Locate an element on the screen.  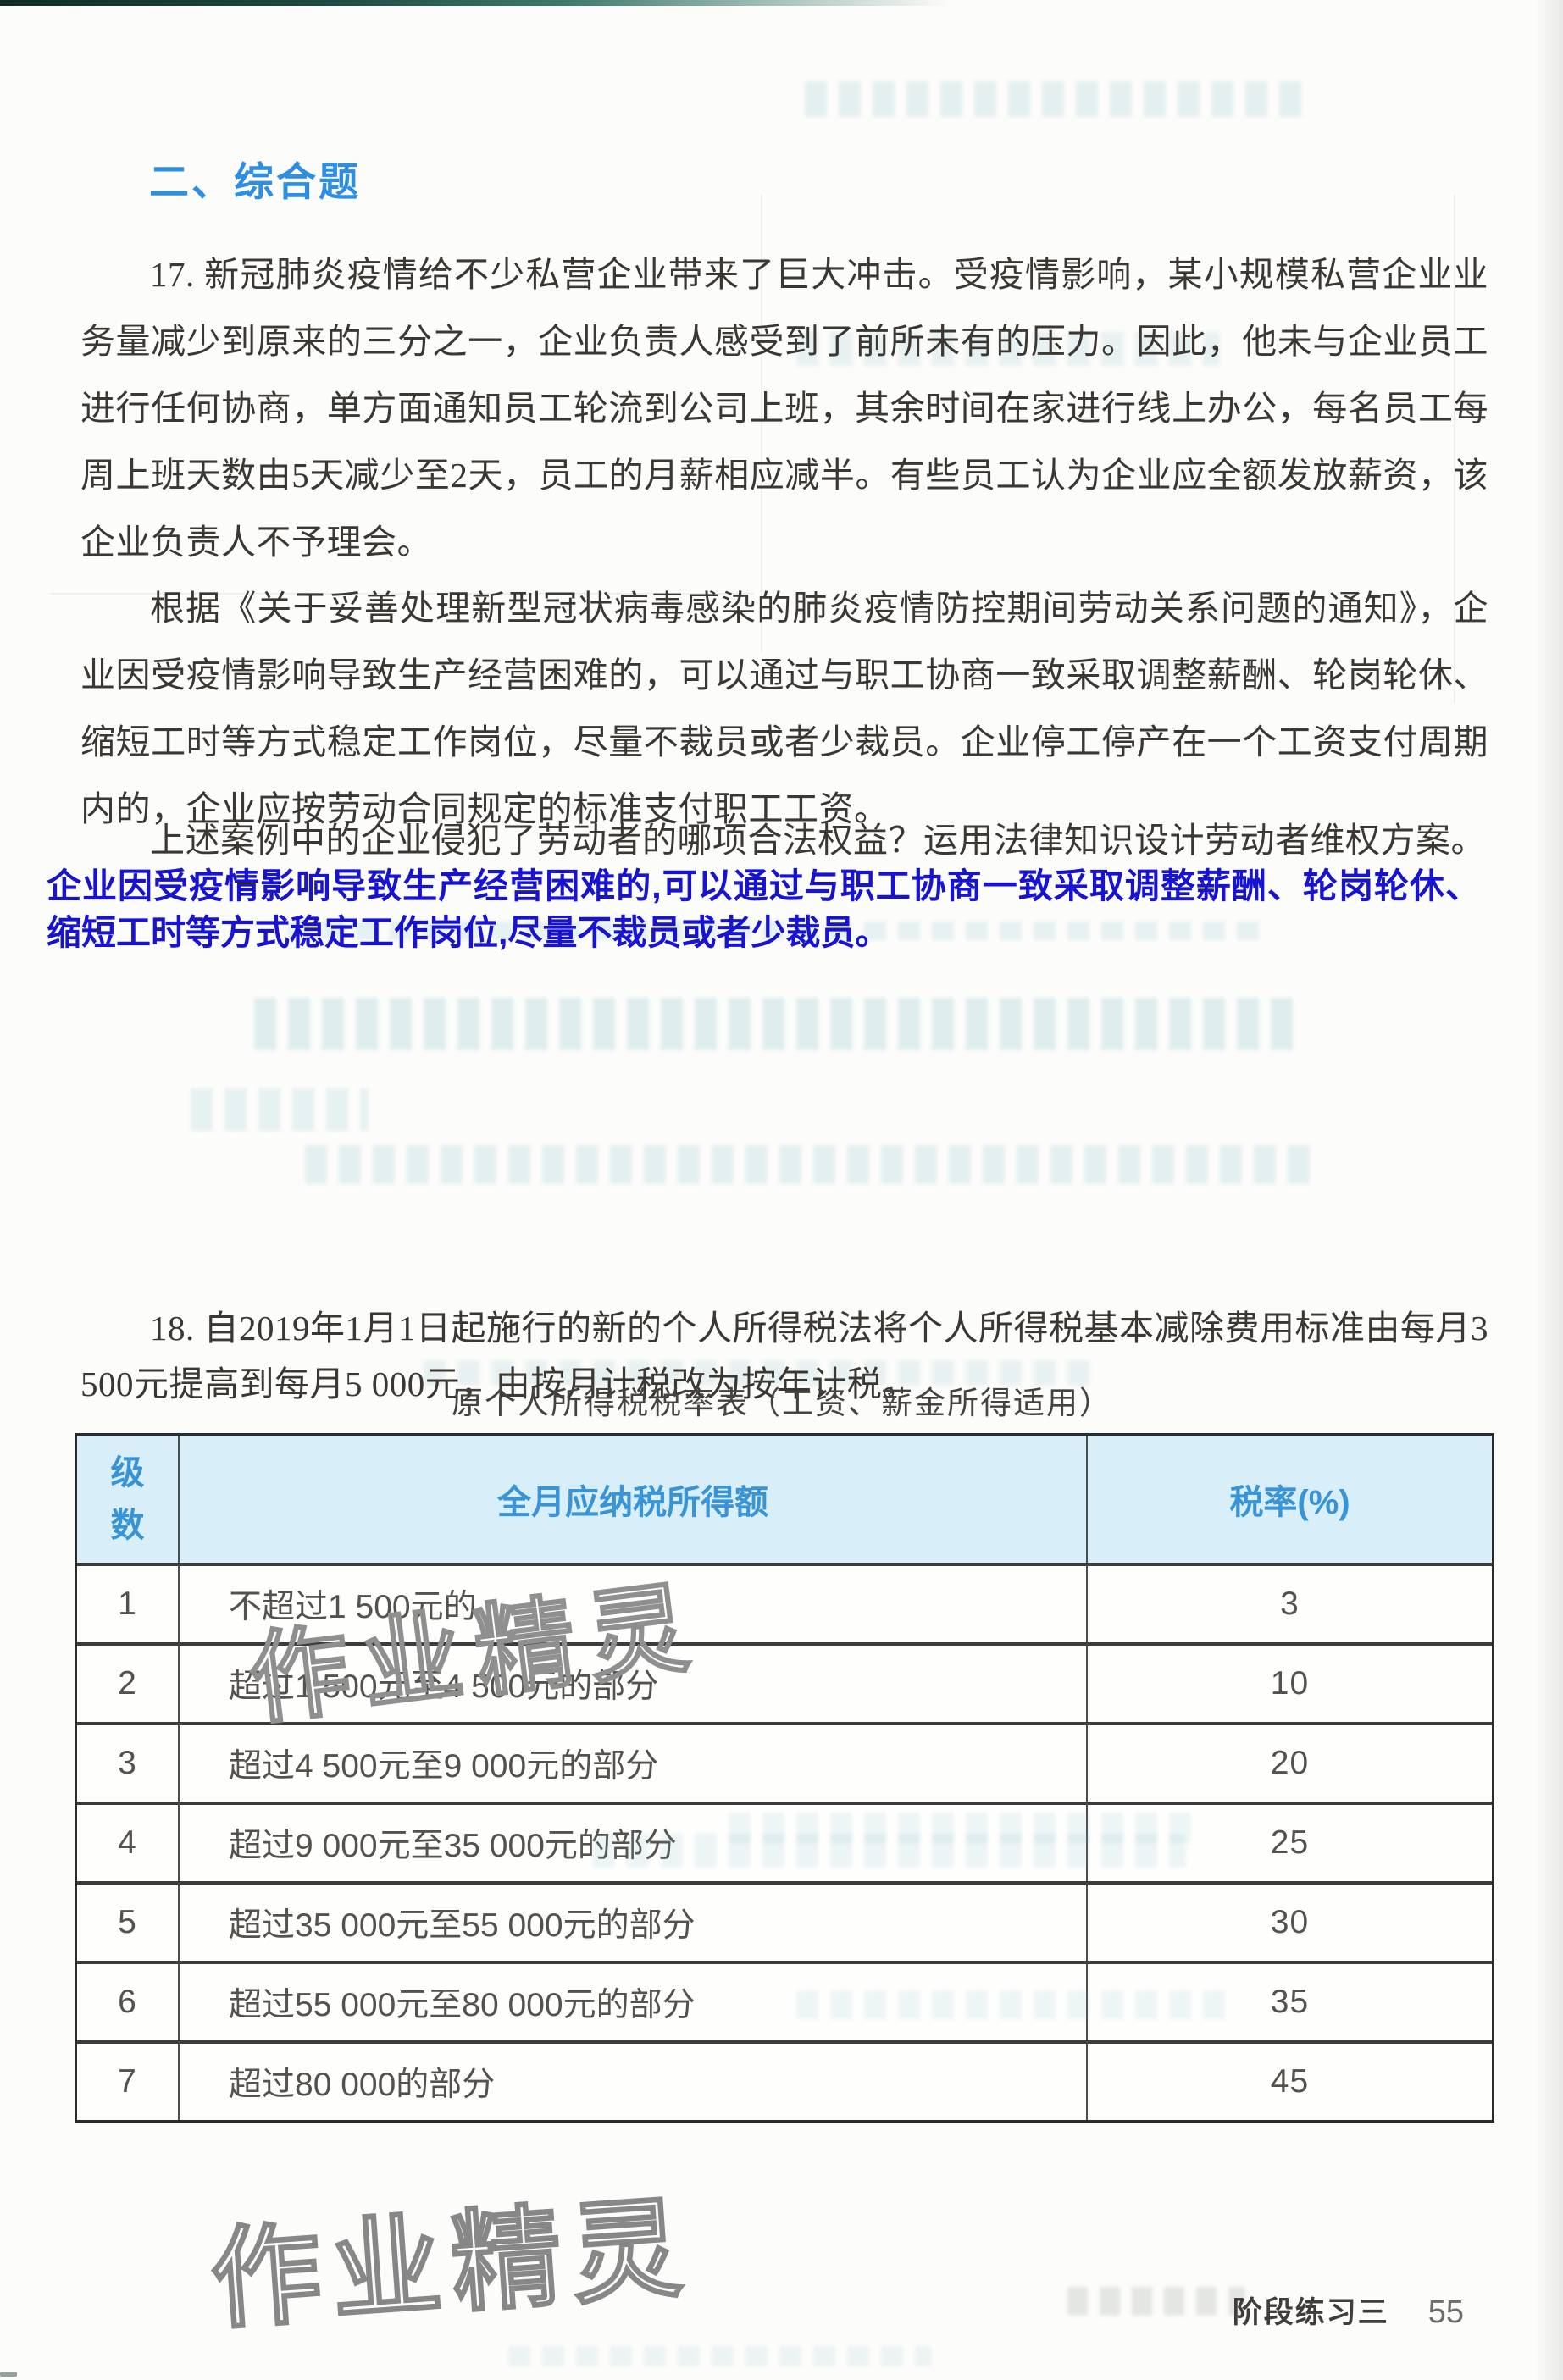
table-row: 7 超过80 000的部分 45 is located at coordinates (784, 2080).